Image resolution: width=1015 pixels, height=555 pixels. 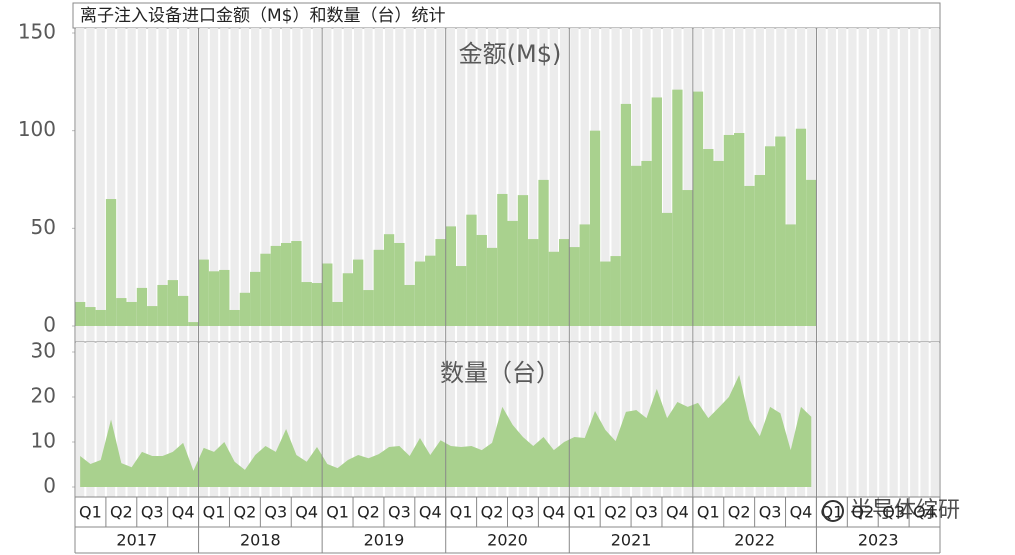 What do you see at coordinates (37, 129) in the screenshot?
I see `y-tick-label: 100` at bounding box center [37, 129].